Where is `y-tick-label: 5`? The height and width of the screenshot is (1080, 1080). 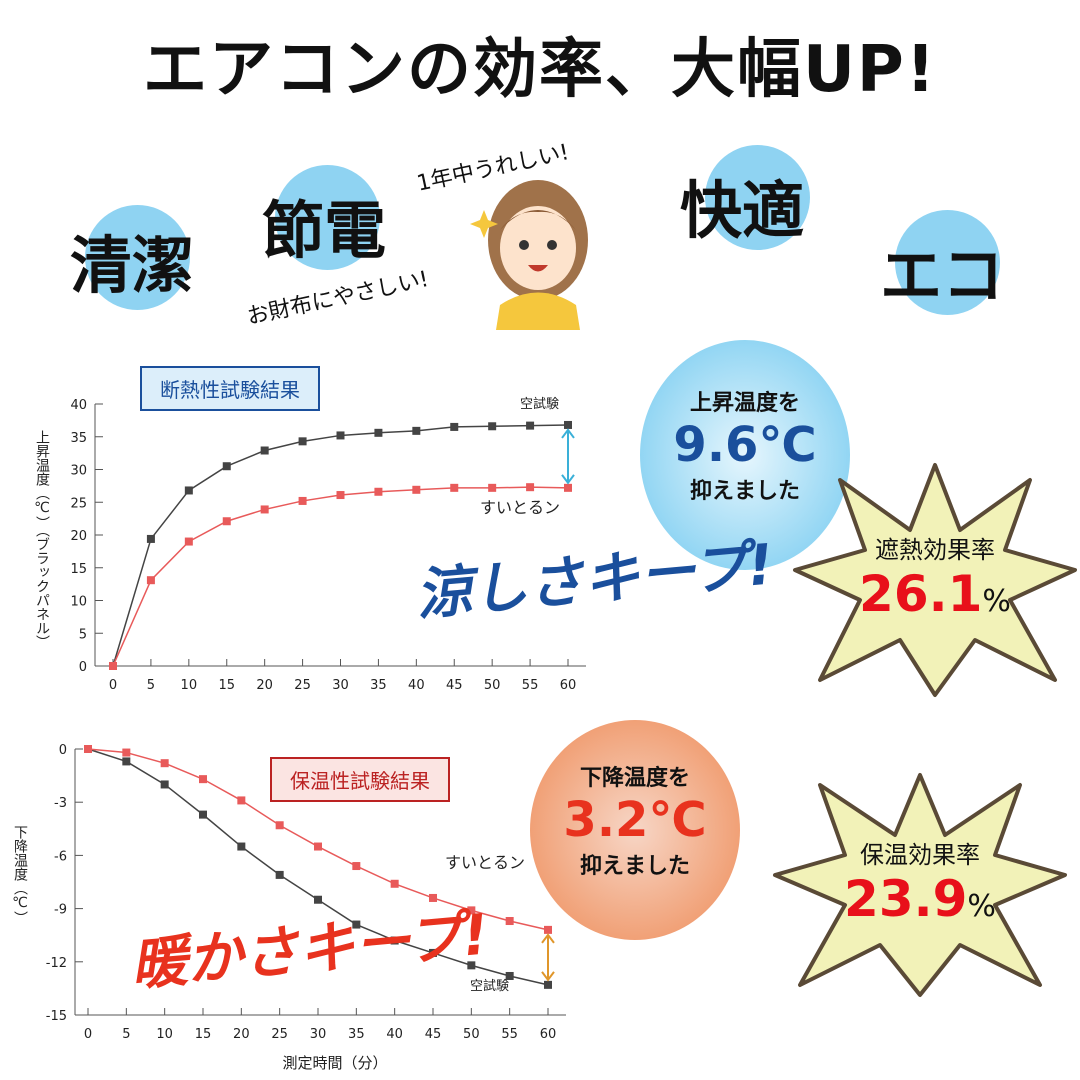
y-tick-label: 5 is located at coordinates (83, 634).